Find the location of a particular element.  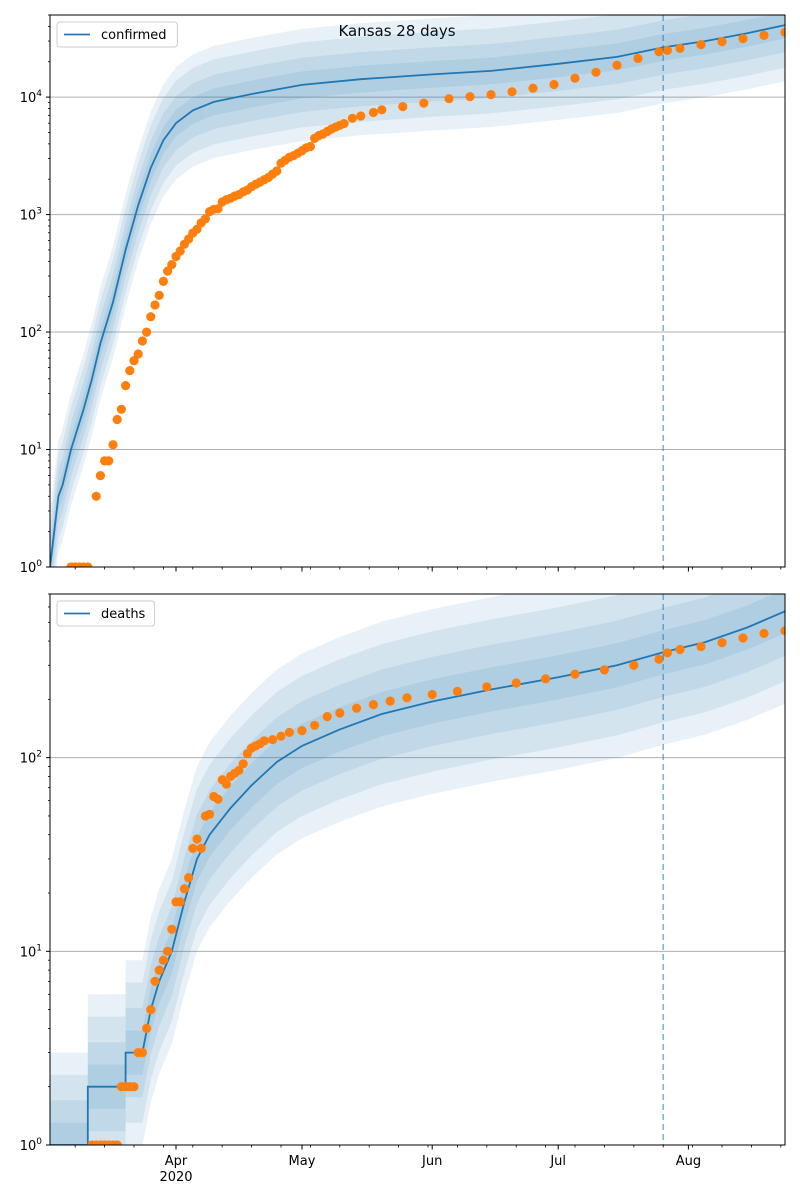

legend: deaths is located at coordinates (106, 613).